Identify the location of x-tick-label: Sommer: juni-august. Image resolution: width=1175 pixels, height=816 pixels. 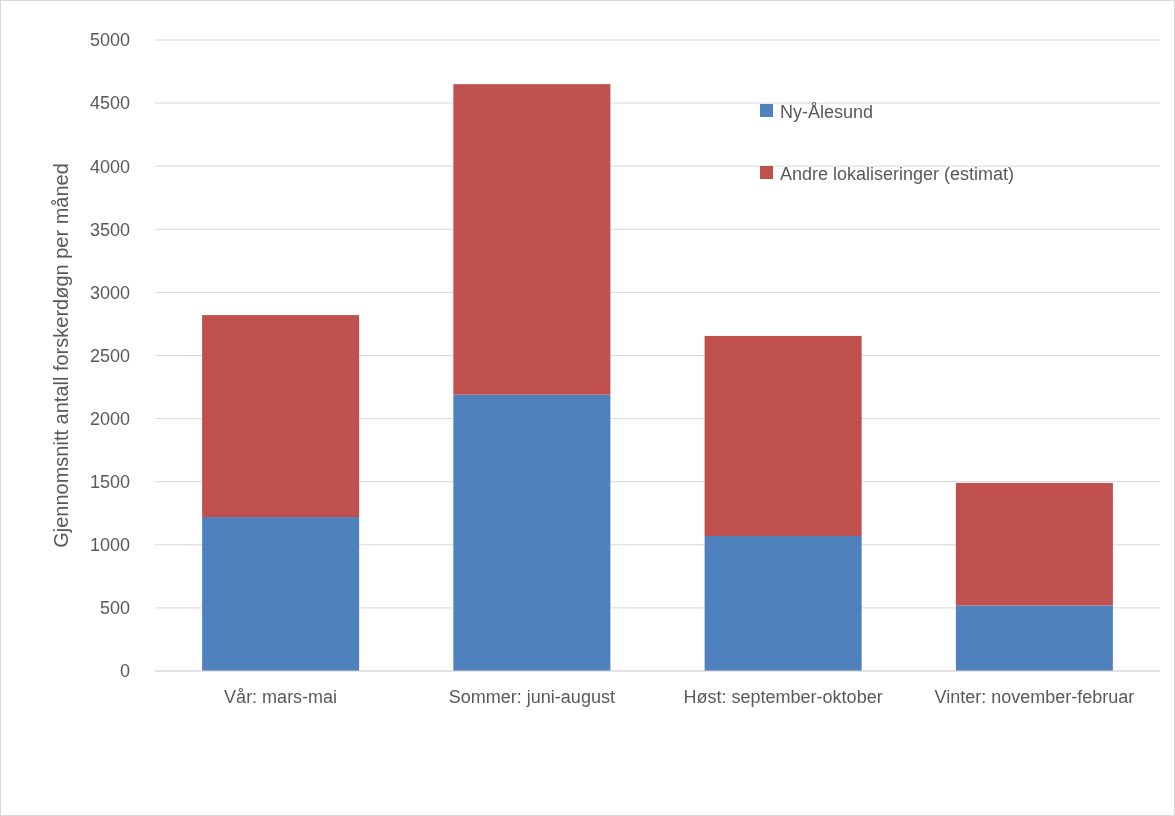
(531, 697).